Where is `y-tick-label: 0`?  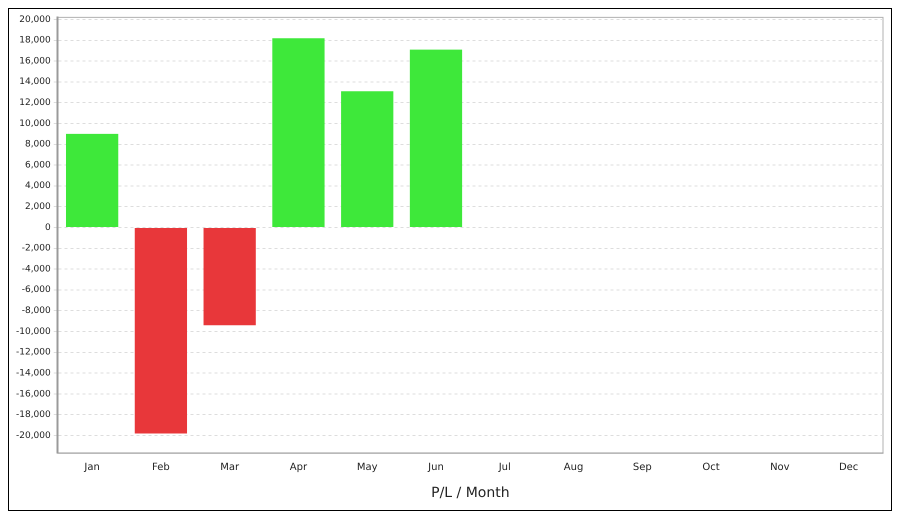 y-tick-label: 0 is located at coordinates (48, 227).